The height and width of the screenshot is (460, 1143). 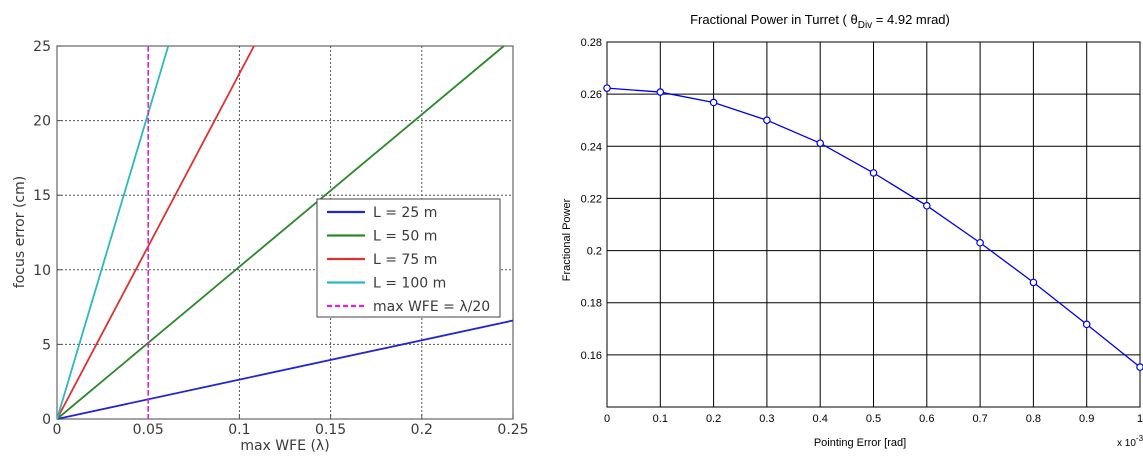 What do you see at coordinates (239, 430) in the screenshot?
I see `left-x-tick-label: 0.1` at bounding box center [239, 430].